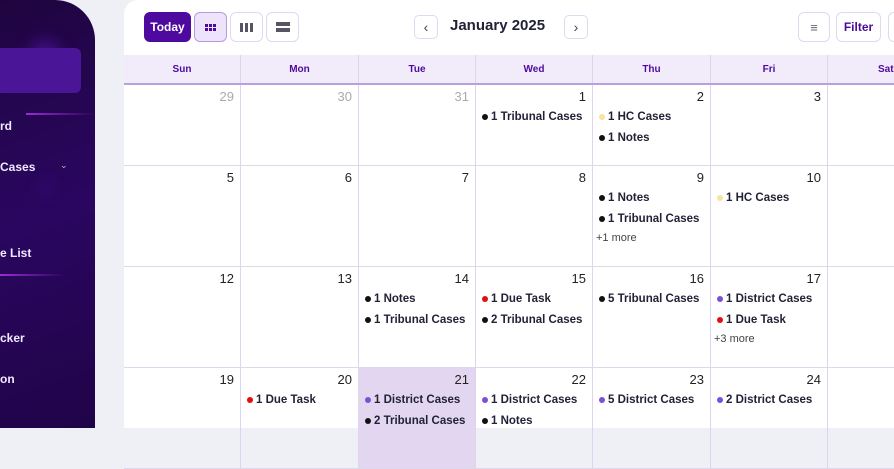 The width and height of the screenshot is (894, 469). What do you see at coordinates (534, 216) in the screenshot?
I see `day-cell: 8` at bounding box center [534, 216].